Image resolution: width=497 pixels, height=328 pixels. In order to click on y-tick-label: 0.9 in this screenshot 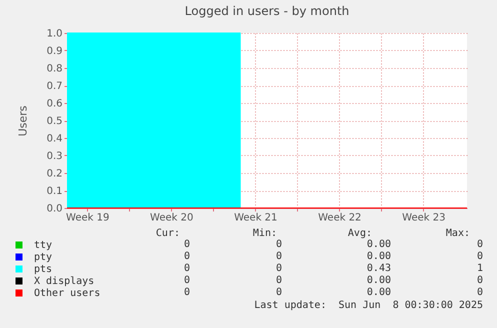, I will do `click(54, 51)`.